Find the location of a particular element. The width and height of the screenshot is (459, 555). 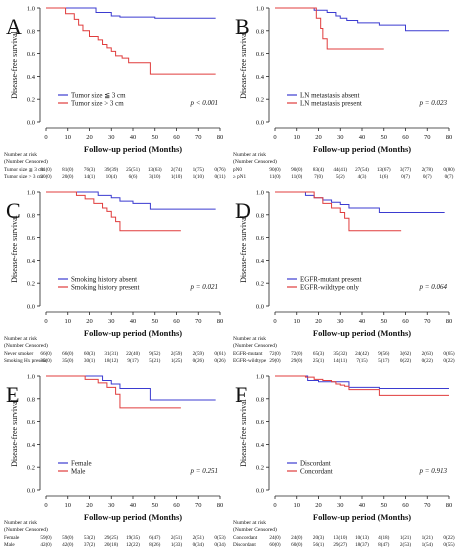

p-value: p = 0.023 is located at coordinates (433, 103).